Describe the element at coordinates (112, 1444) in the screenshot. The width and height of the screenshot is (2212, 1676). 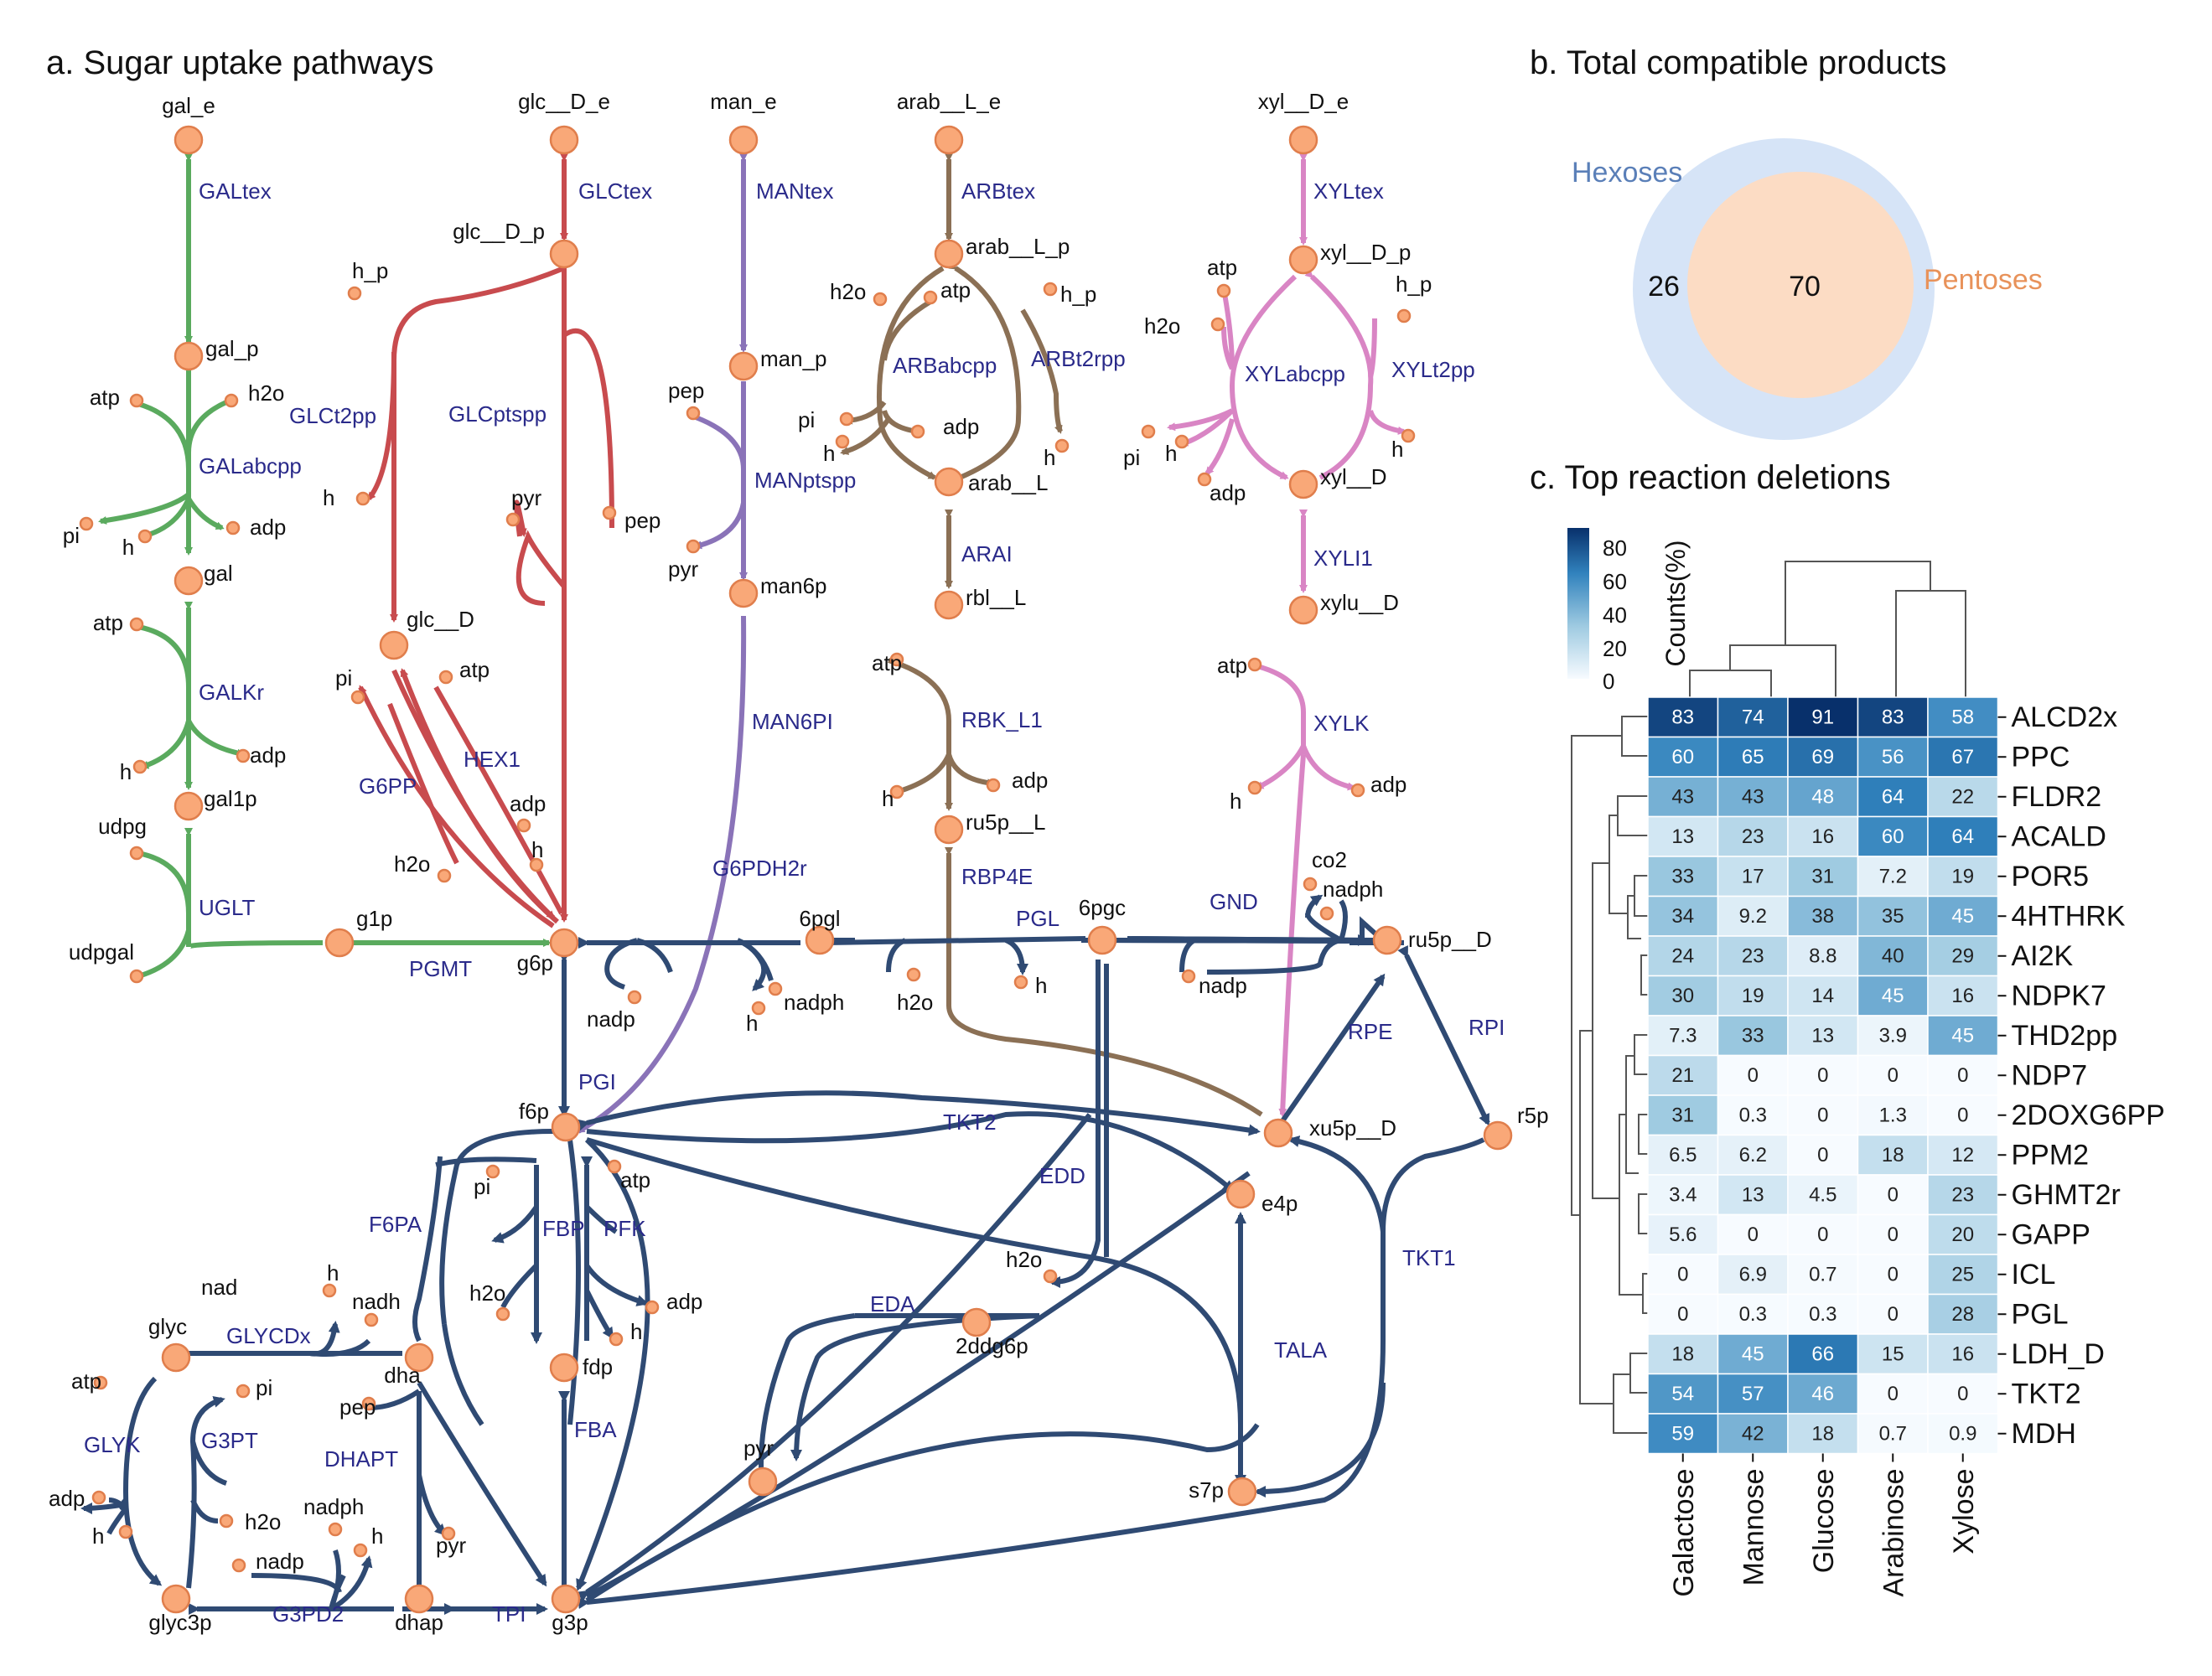
I see `rxn-label: GLYK` at that location.